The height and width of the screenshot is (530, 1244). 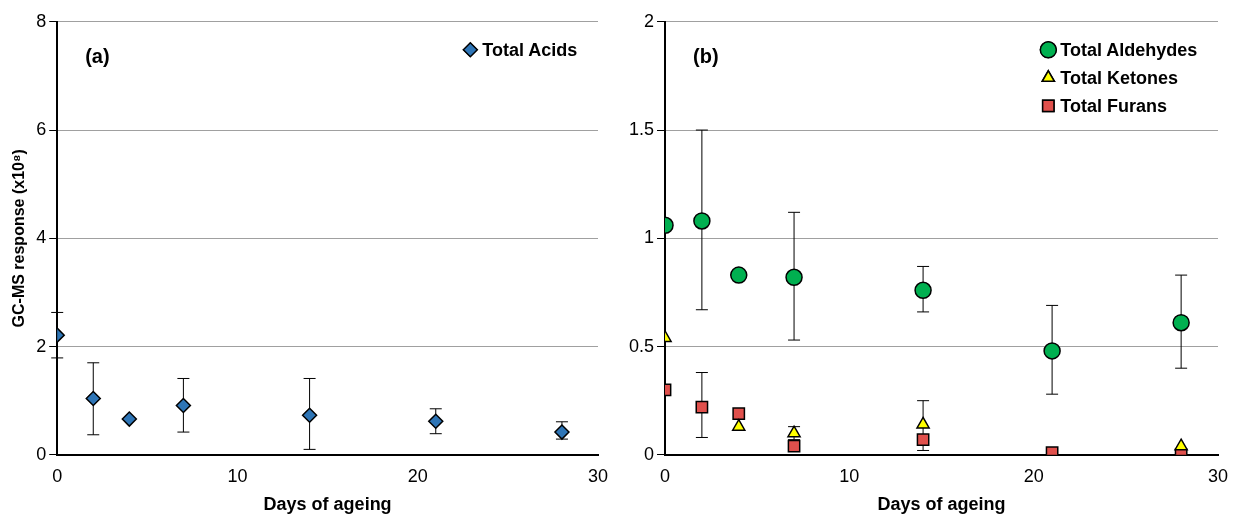 What do you see at coordinates (649, 237) in the screenshot?
I see `y-tick-label: 1` at bounding box center [649, 237].